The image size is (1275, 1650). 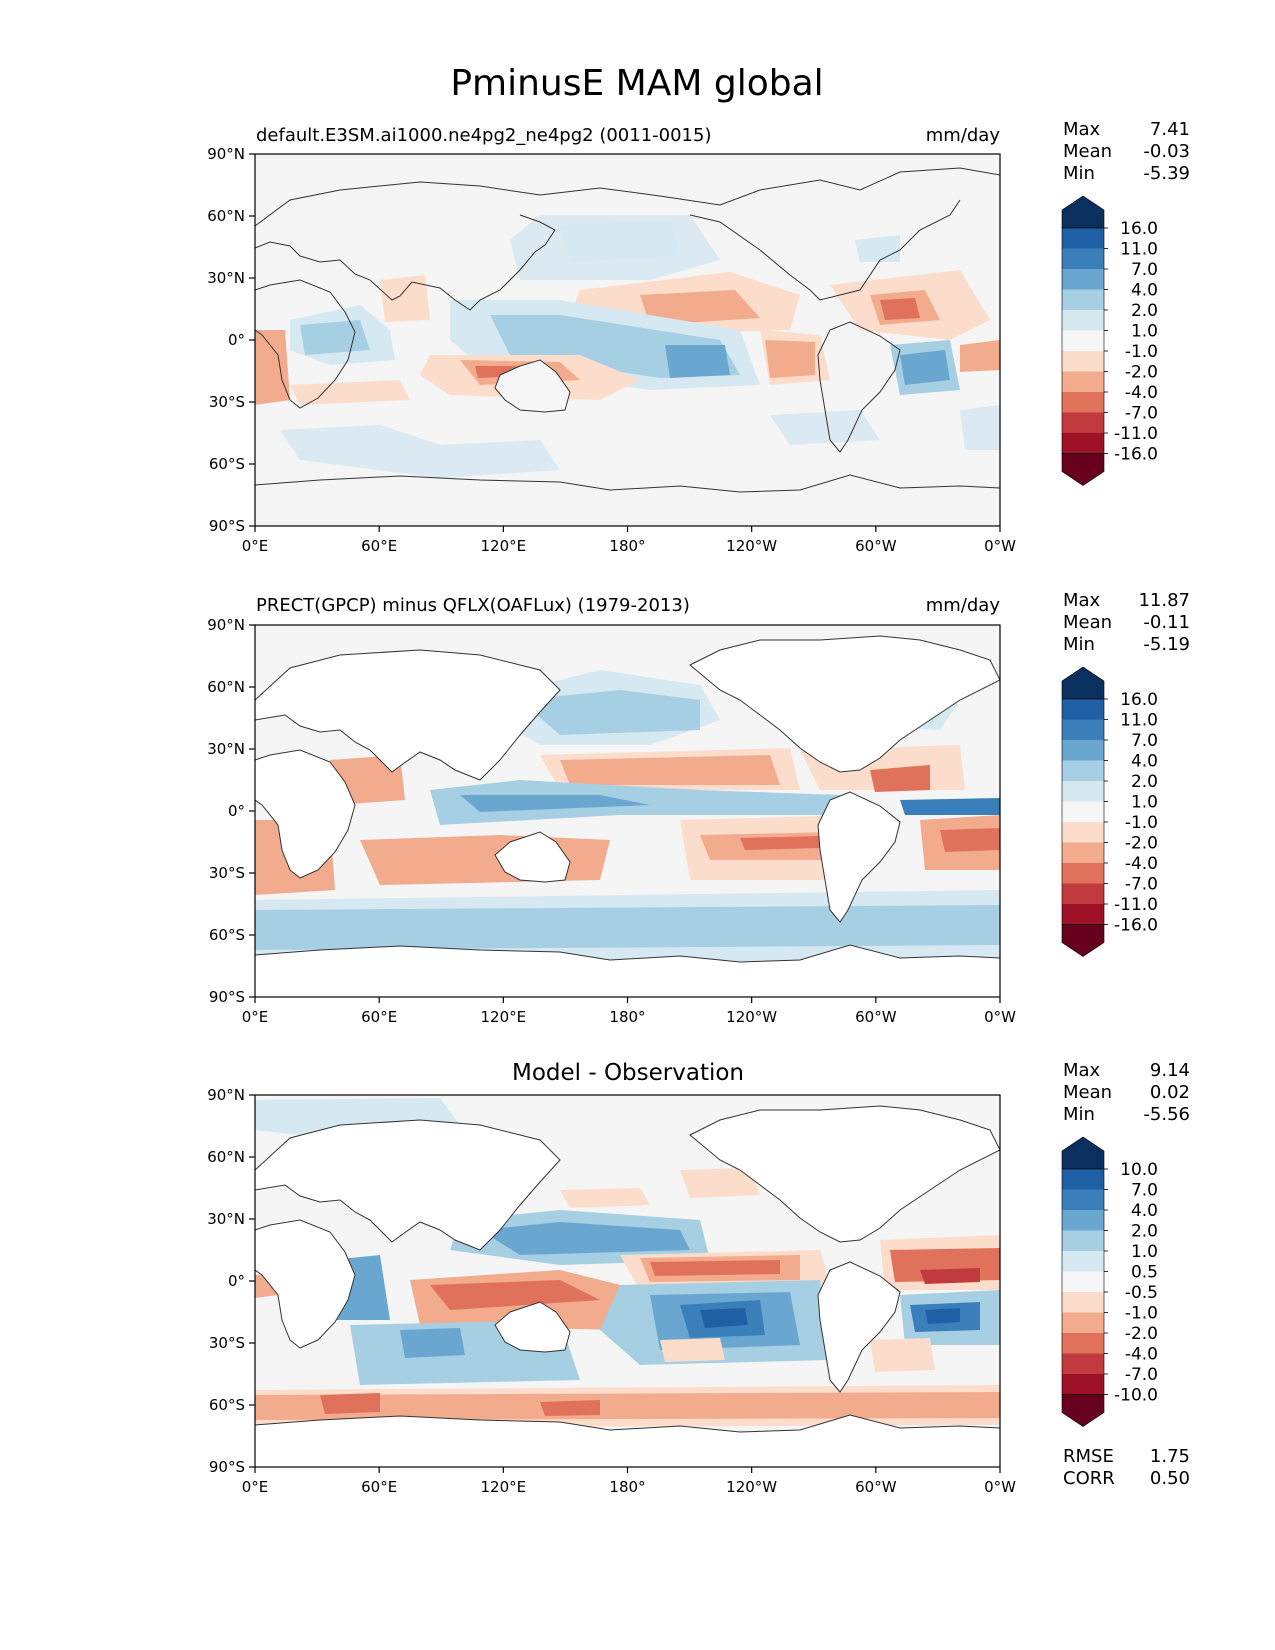 What do you see at coordinates (1144, 741) in the screenshot?
I see `colorbar-level-label: 7.0` at bounding box center [1144, 741].